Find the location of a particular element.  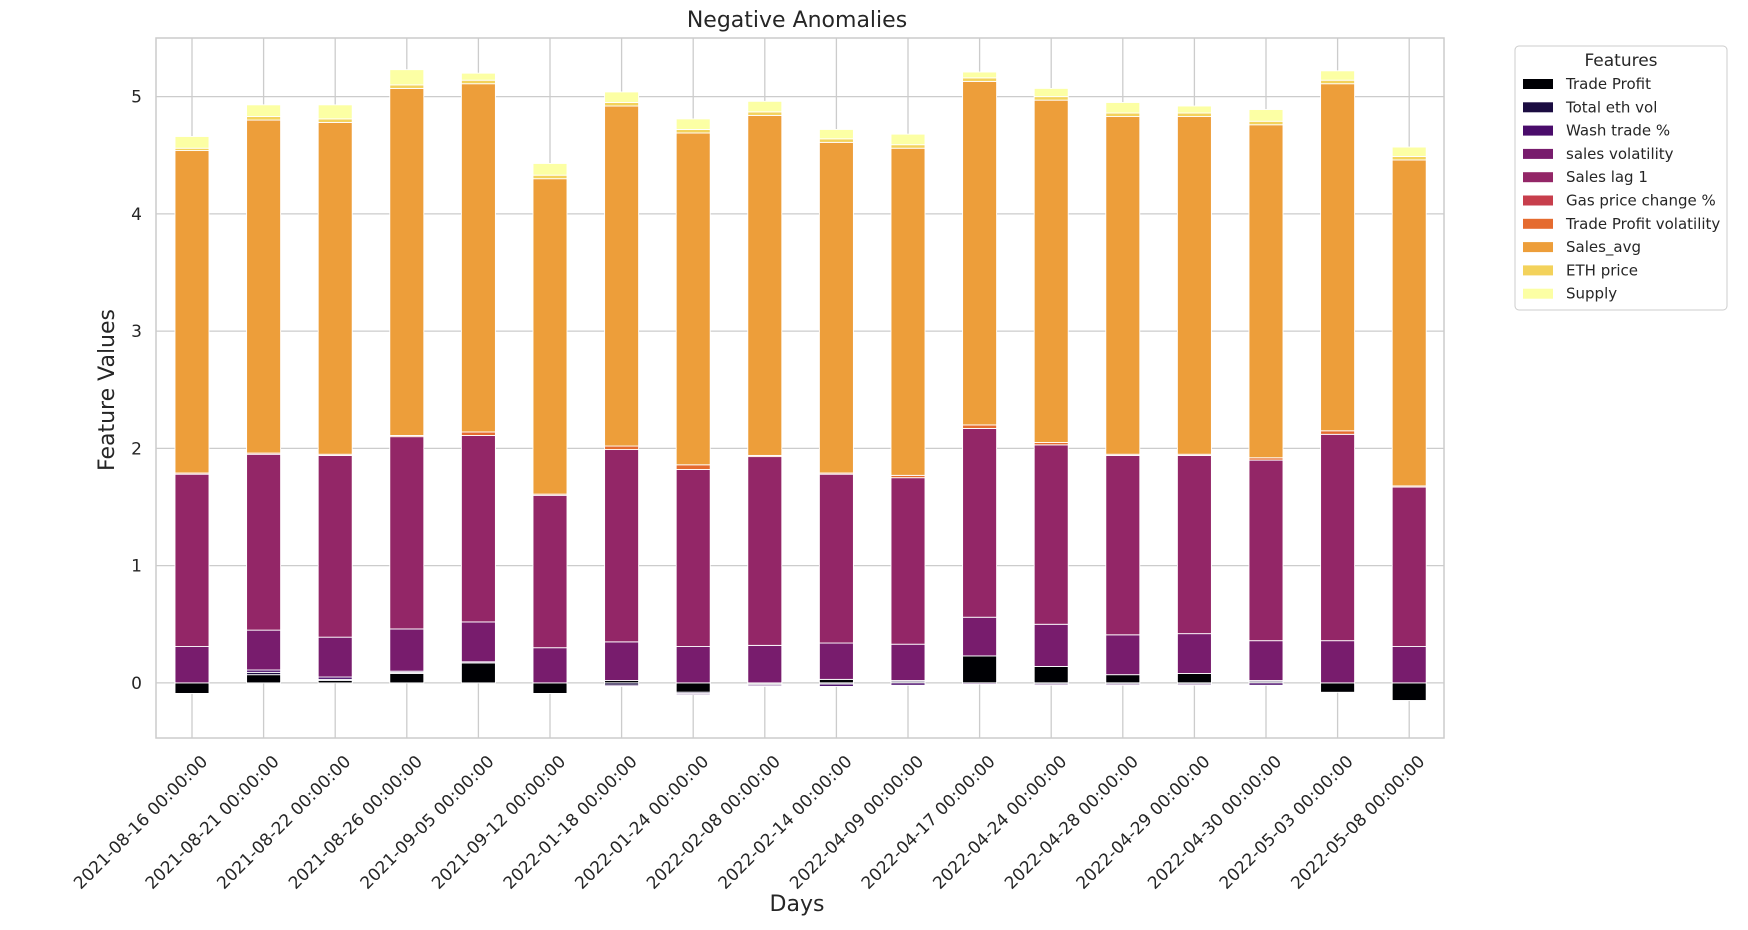

legend-label: Trade Profit is located at coordinates (1608, 84).